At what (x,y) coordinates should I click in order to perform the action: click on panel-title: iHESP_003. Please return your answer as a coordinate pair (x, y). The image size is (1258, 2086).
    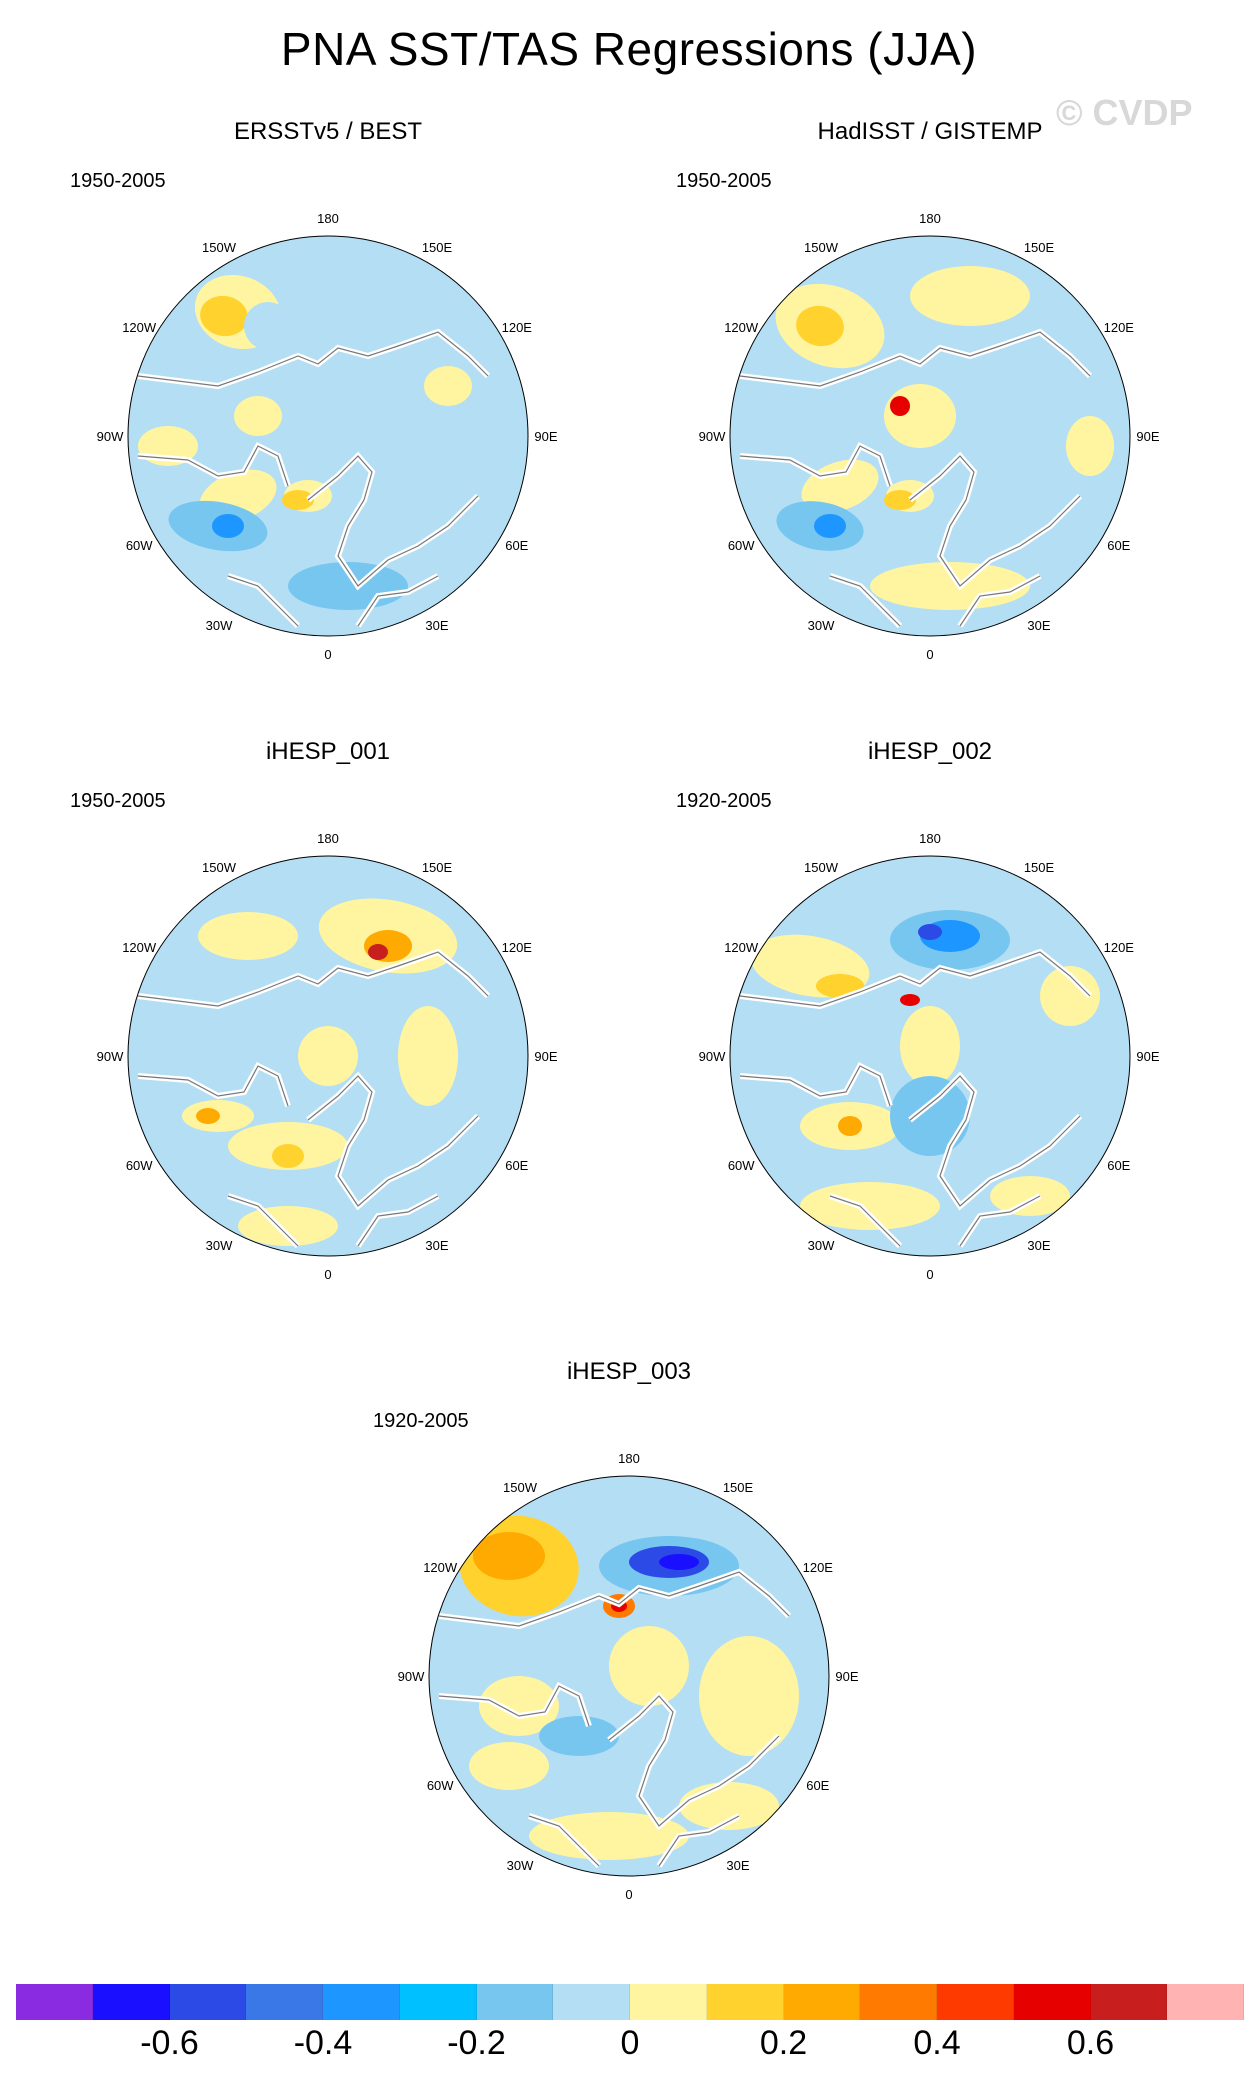
    Looking at the image, I should click on (629, 1371).